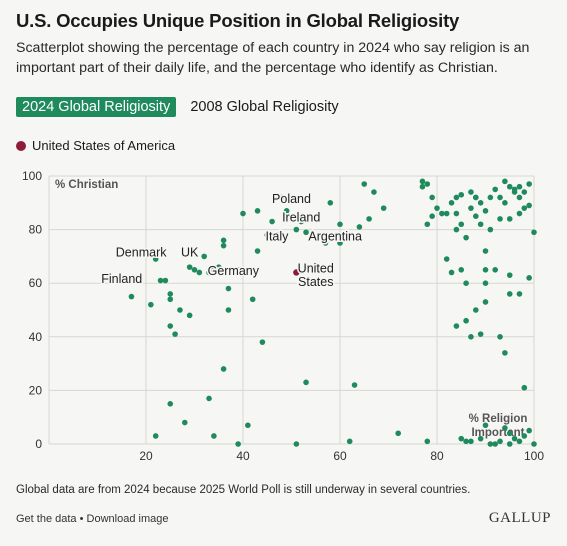  I want to click on tab-2008-global-religiosity: 2008 Global Religiosity, so click(264, 107).